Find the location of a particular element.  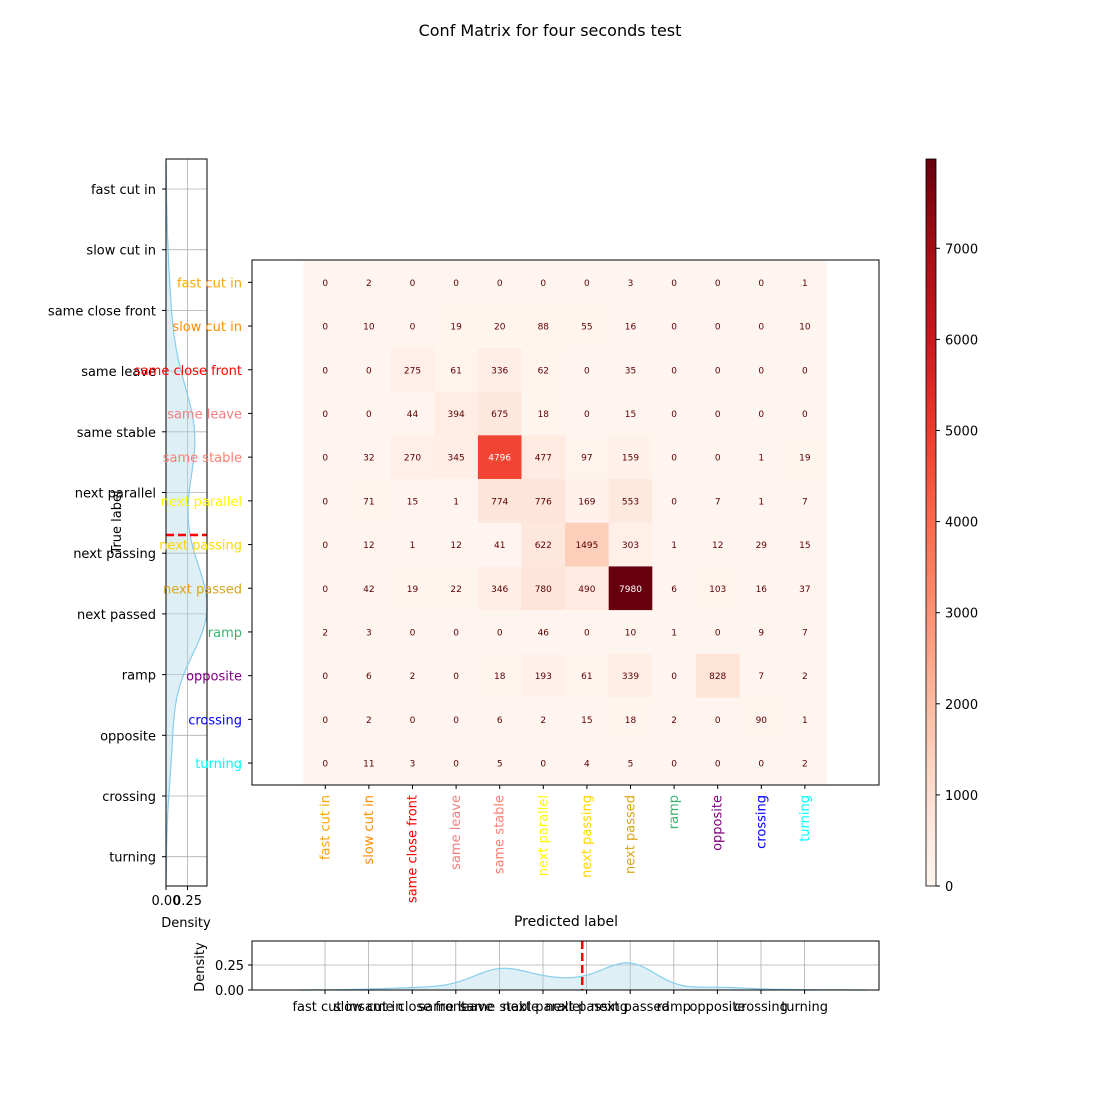

cell-value-label: 1495 is located at coordinates (586, 546).